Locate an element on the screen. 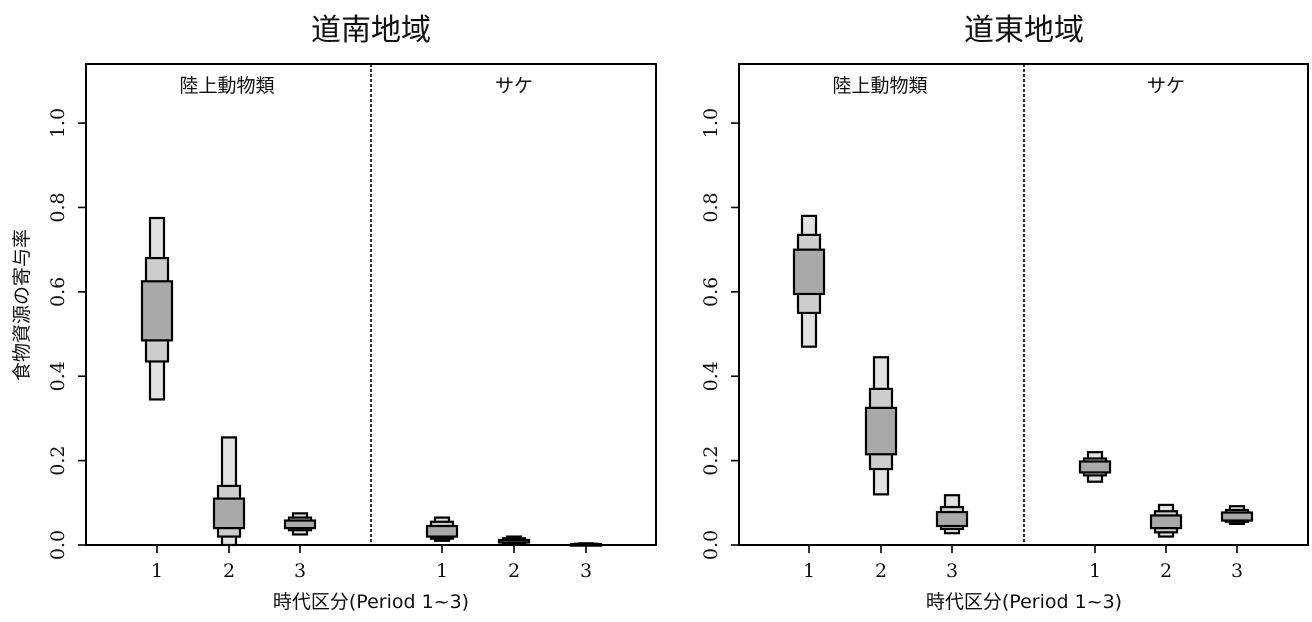 The height and width of the screenshot is (622, 1312). panel-title: 道南地域 is located at coordinates (371, 30).